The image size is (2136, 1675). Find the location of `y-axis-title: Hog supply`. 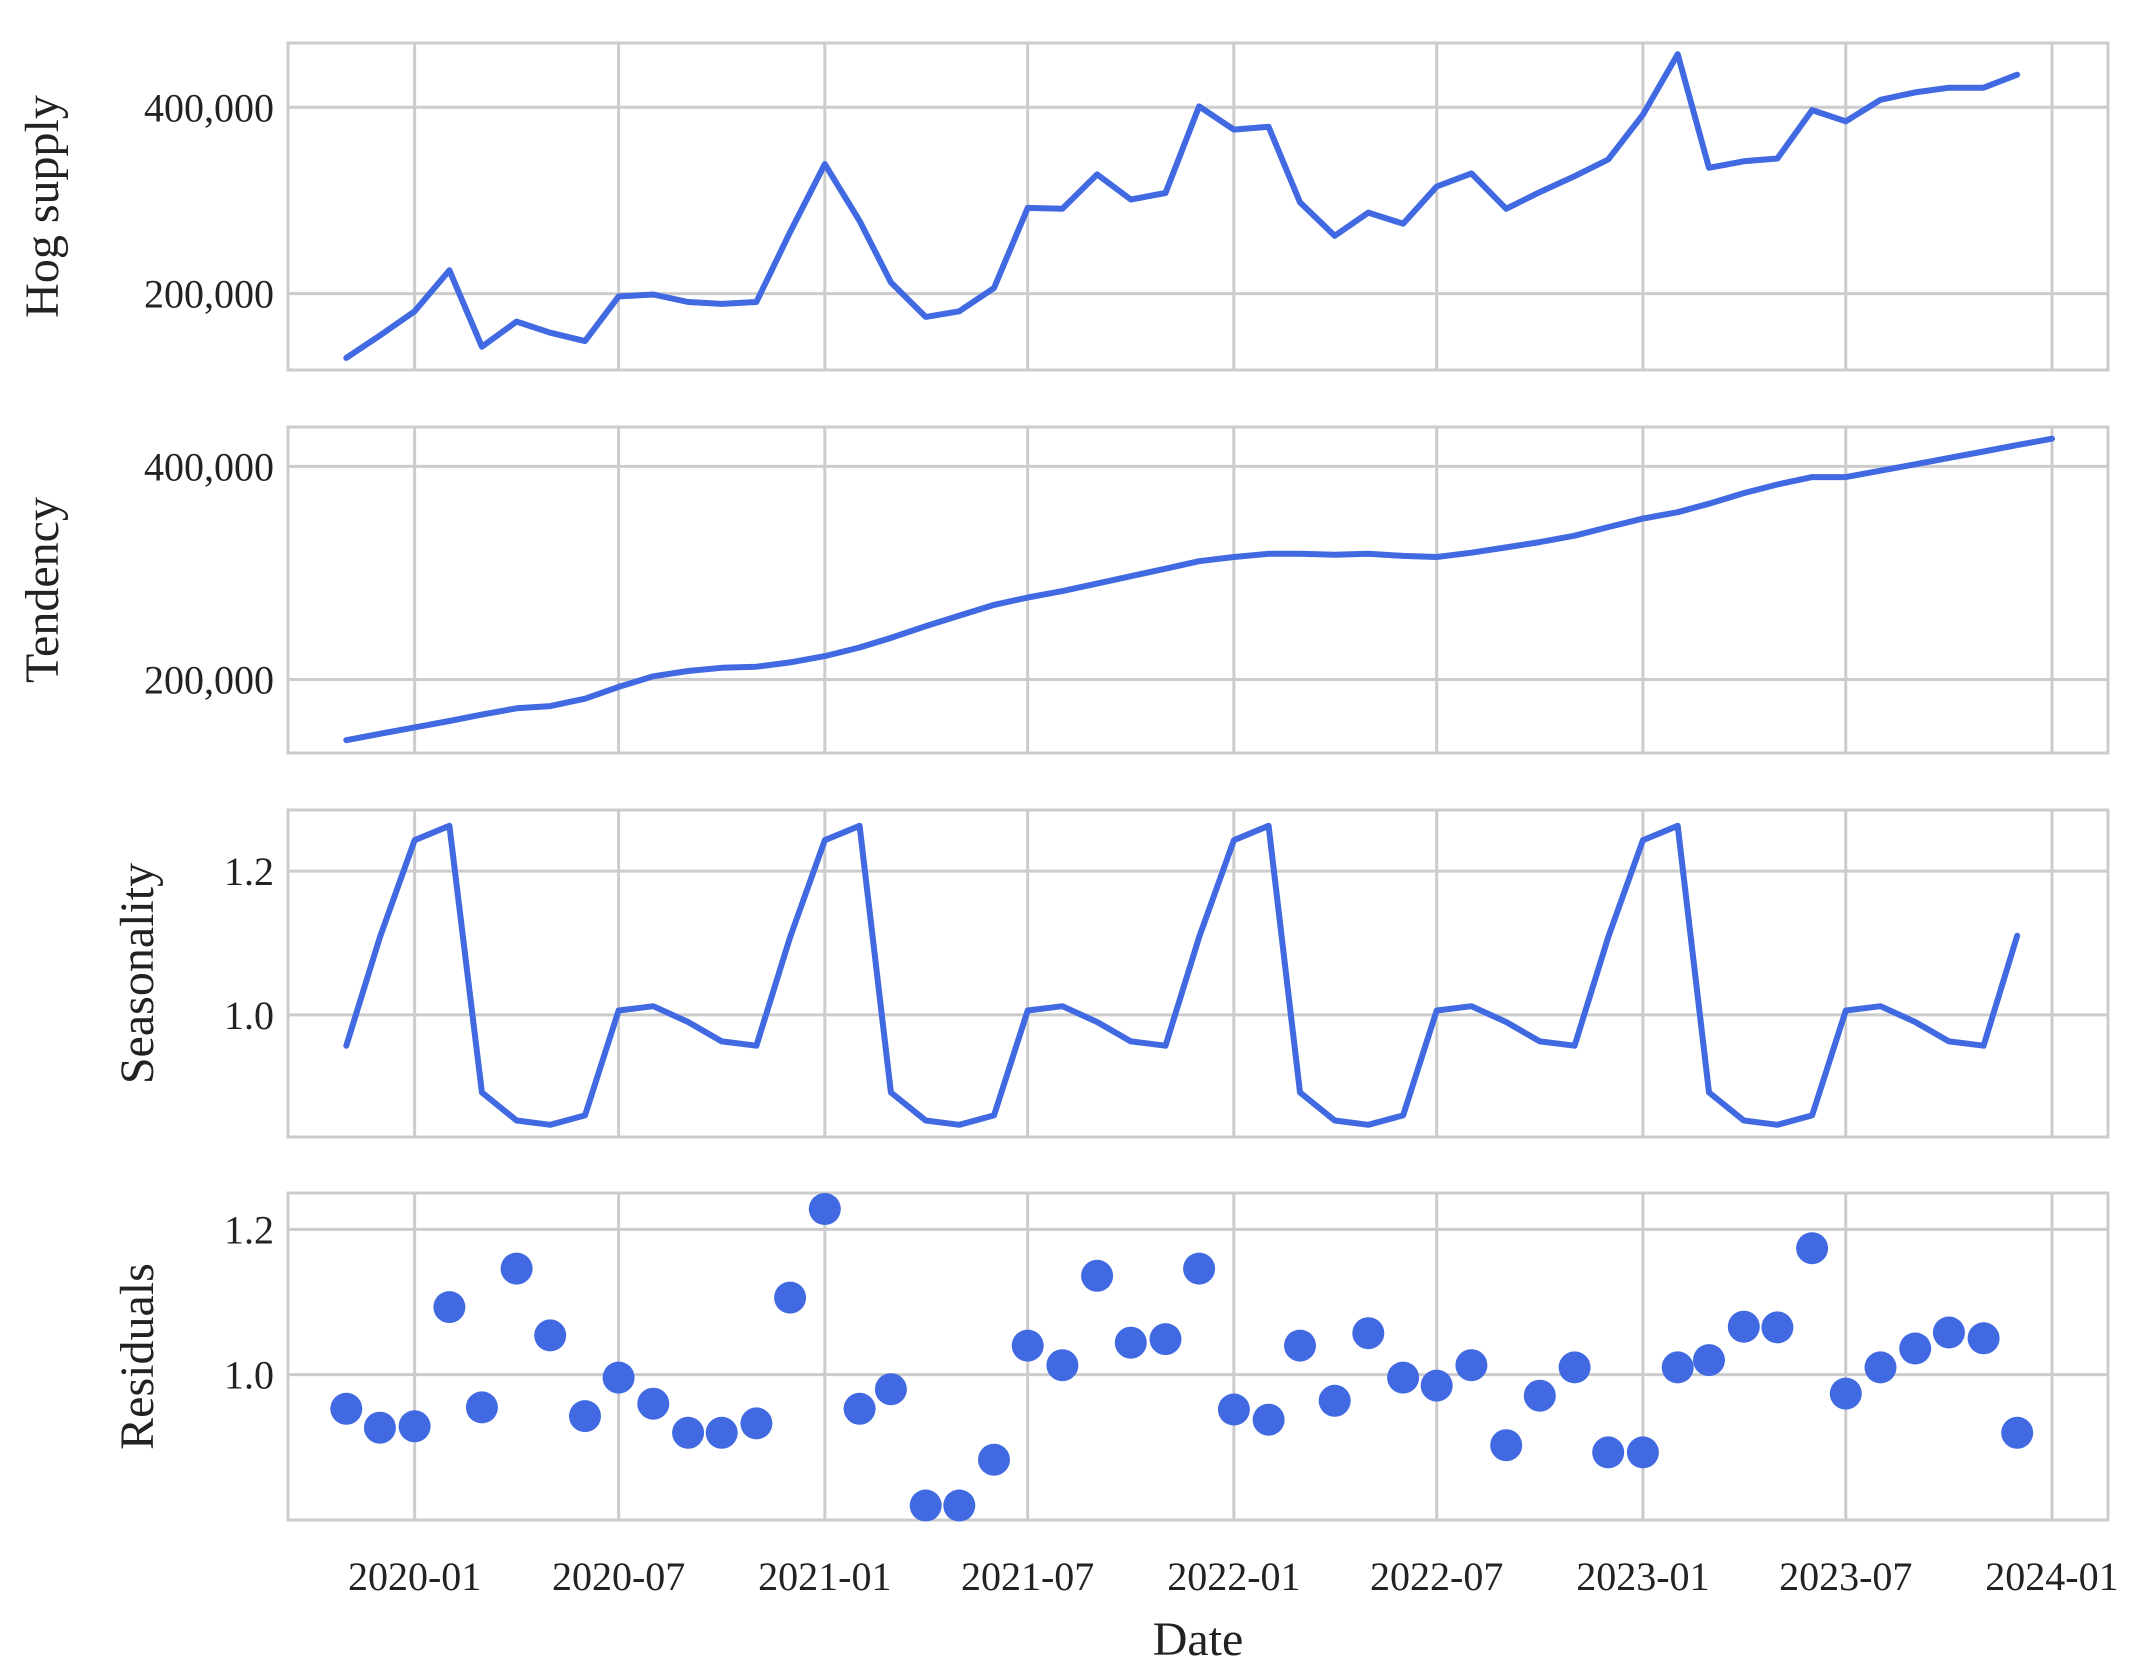

y-axis-title: Hog supply is located at coordinates (42, 206).